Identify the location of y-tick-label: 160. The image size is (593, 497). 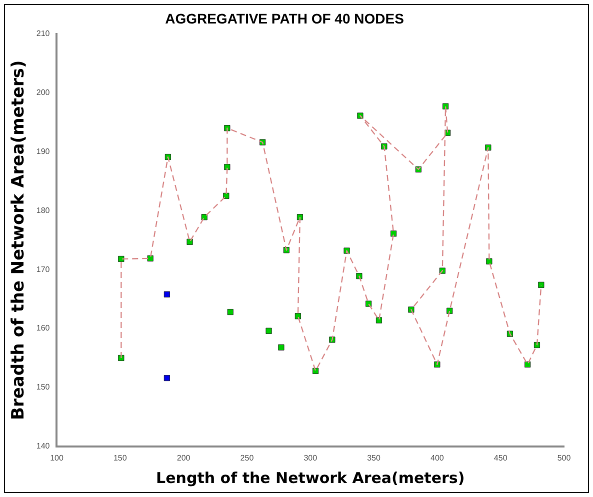
(43, 328).